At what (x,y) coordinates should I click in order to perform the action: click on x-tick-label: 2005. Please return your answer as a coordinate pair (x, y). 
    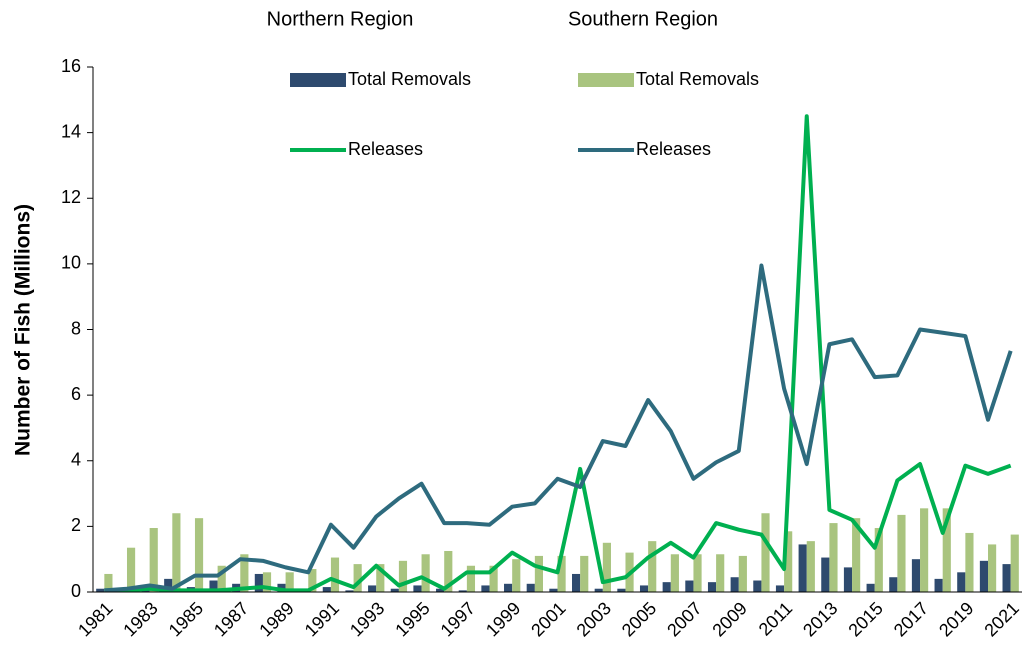
    Looking at the image, I should click on (639, 619).